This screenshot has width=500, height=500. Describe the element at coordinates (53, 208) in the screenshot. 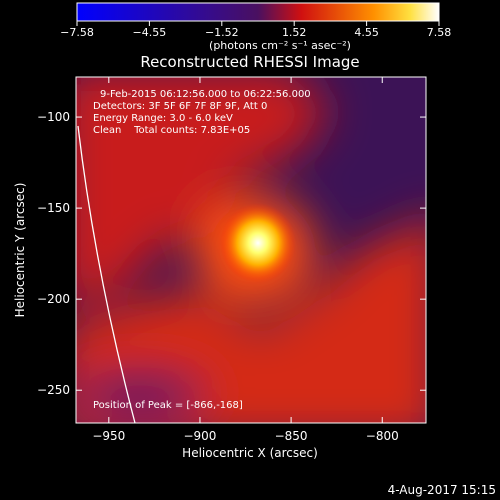

I see `y-tick-label: −150` at that location.